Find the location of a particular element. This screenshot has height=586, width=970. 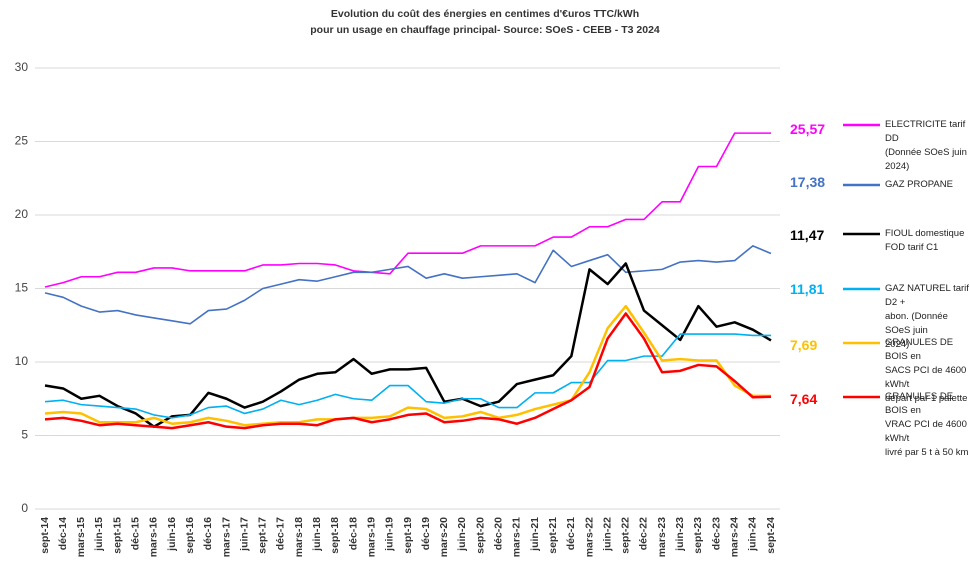

x-tick-label: juin-23 is located at coordinates (680, 534).